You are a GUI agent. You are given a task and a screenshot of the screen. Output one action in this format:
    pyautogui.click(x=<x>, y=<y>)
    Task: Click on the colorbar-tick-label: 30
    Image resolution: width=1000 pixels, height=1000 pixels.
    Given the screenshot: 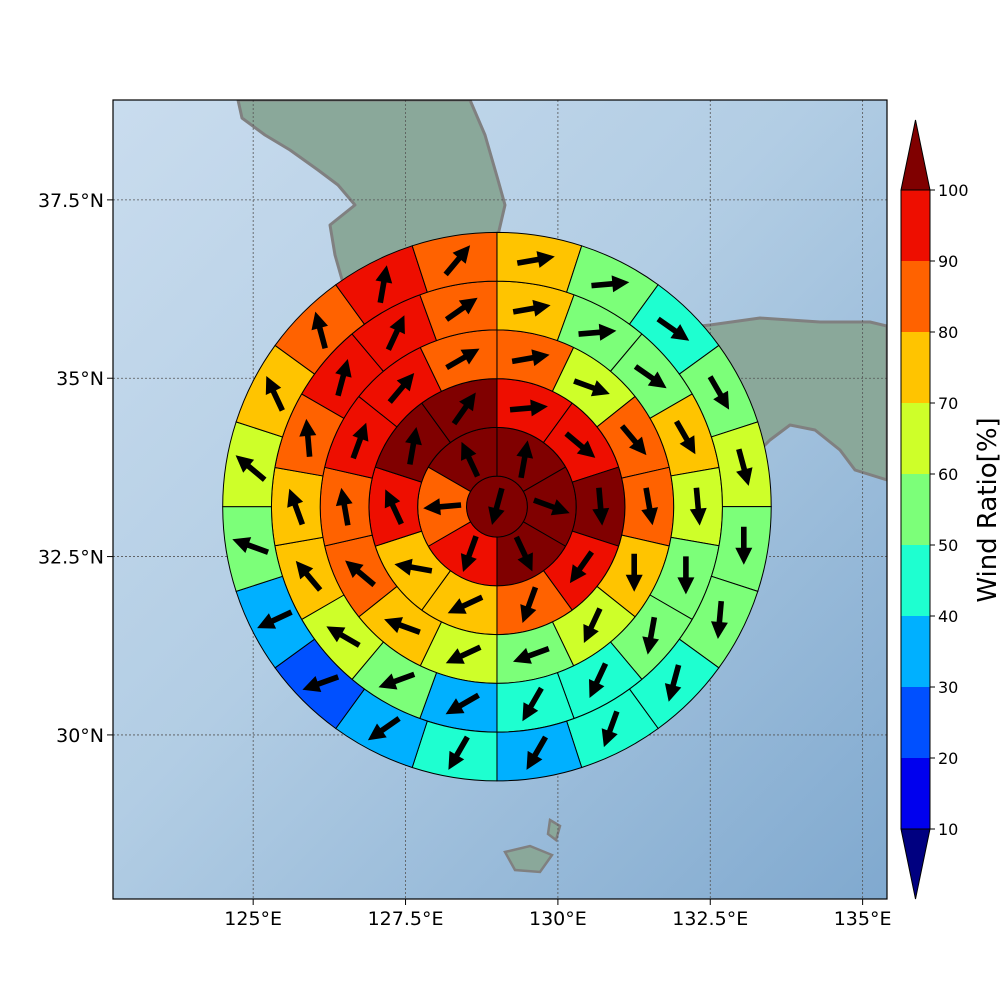 What is the action you would take?
    pyautogui.click(x=948, y=687)
    